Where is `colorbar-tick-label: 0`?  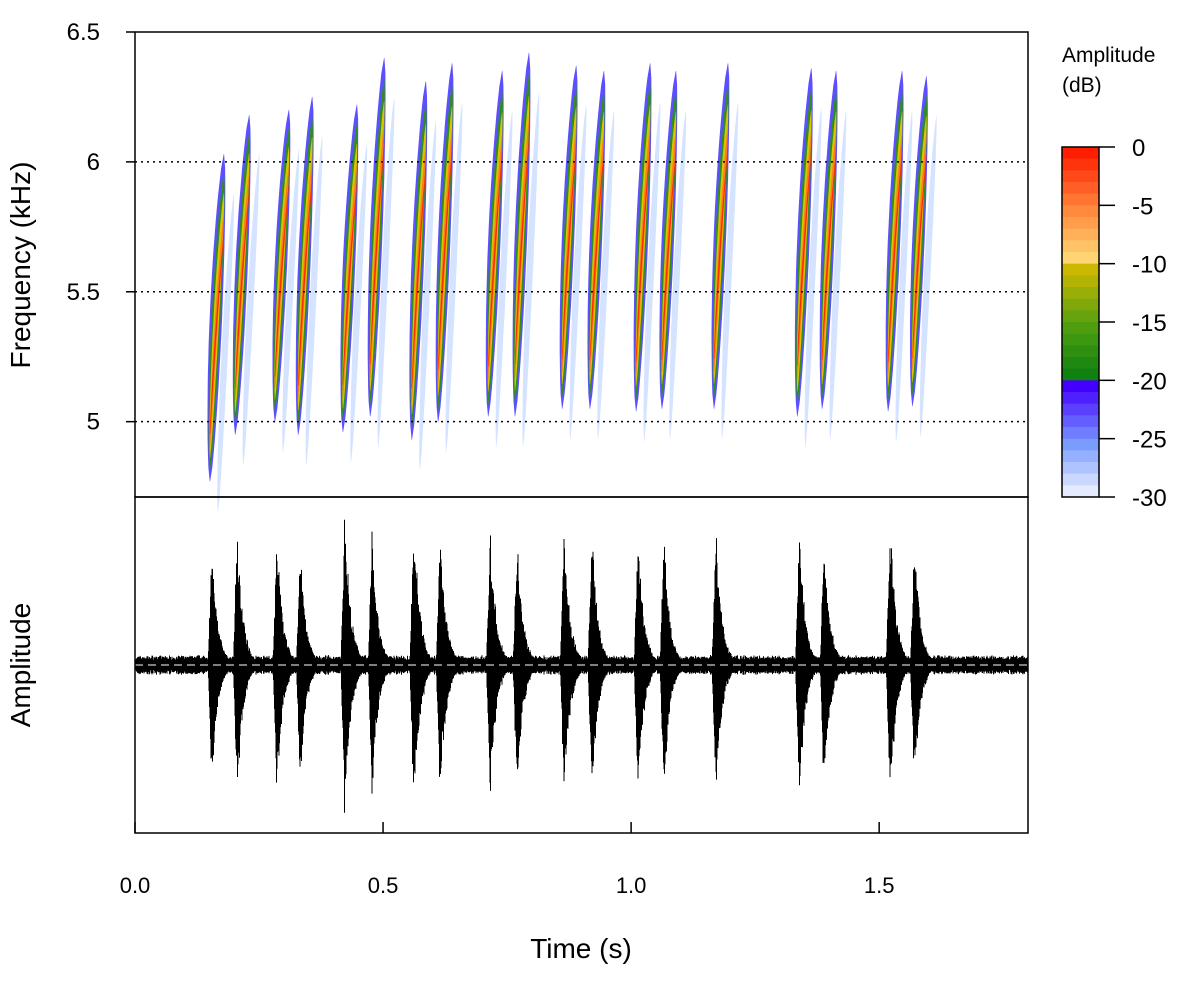 colorbar-tick-label: 0 is located at coordinates (1138, 148).